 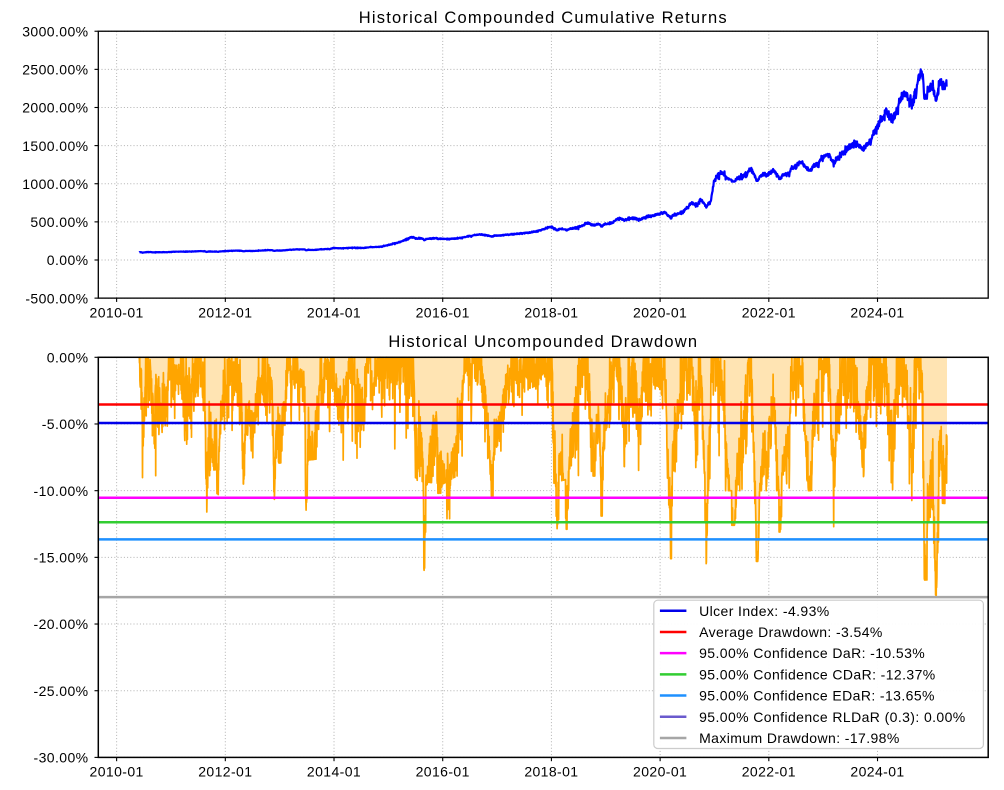 What do you see at coordinates (61, 558) in the screenshot?
I see `svg-text: -15.00%` at bounding box center [61, 558].